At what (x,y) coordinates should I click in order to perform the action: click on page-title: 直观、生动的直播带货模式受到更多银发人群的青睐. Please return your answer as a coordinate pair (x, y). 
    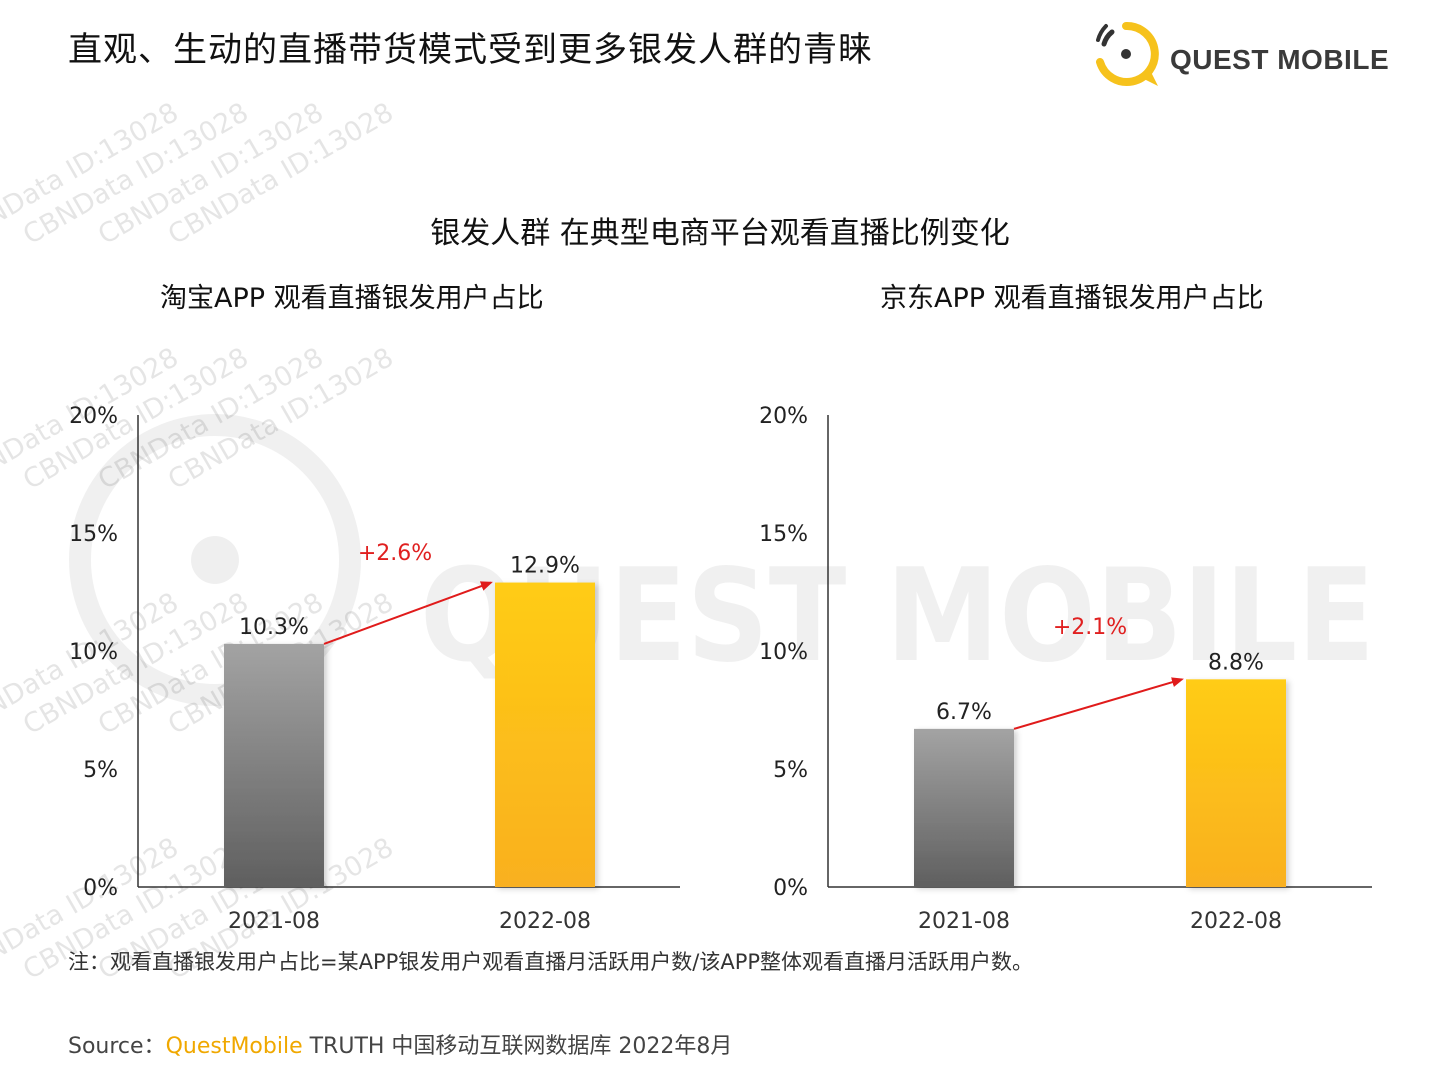
    Looking at the image, I should click on (470, 50).